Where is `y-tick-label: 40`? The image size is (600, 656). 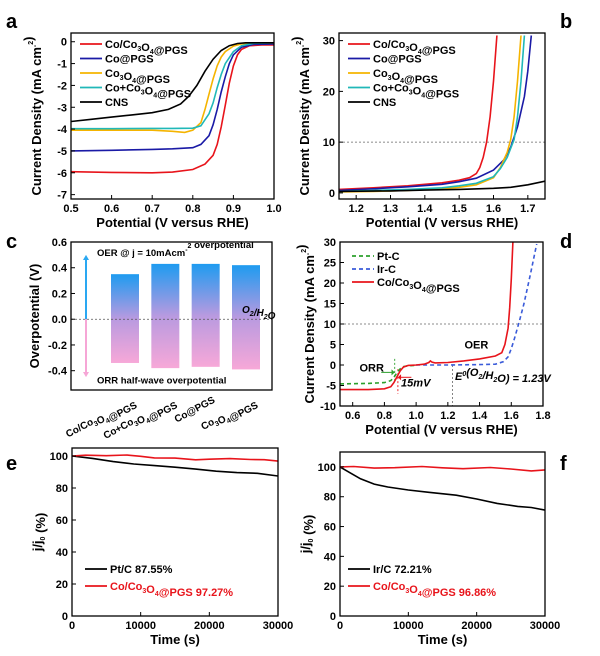 y-tick-label: 40 is located at coordinates (62, 553).